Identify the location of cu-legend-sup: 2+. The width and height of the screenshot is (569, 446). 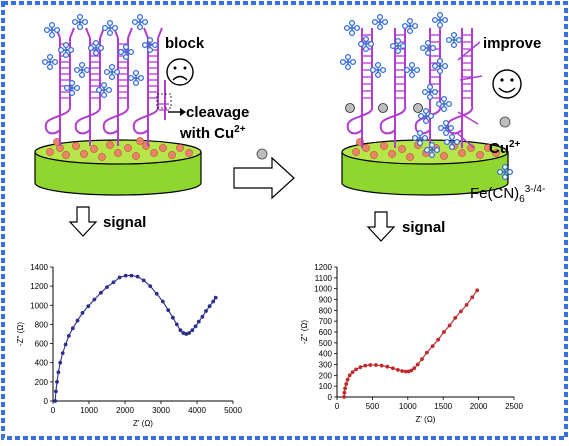
(515, 144).